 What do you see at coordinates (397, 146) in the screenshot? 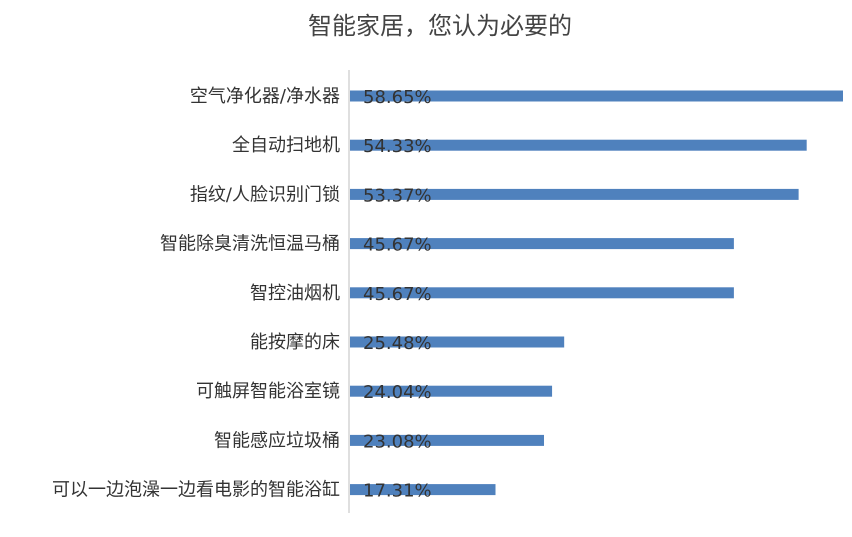
I see `data-label: 54.33%` at bounding box center [397, 146].